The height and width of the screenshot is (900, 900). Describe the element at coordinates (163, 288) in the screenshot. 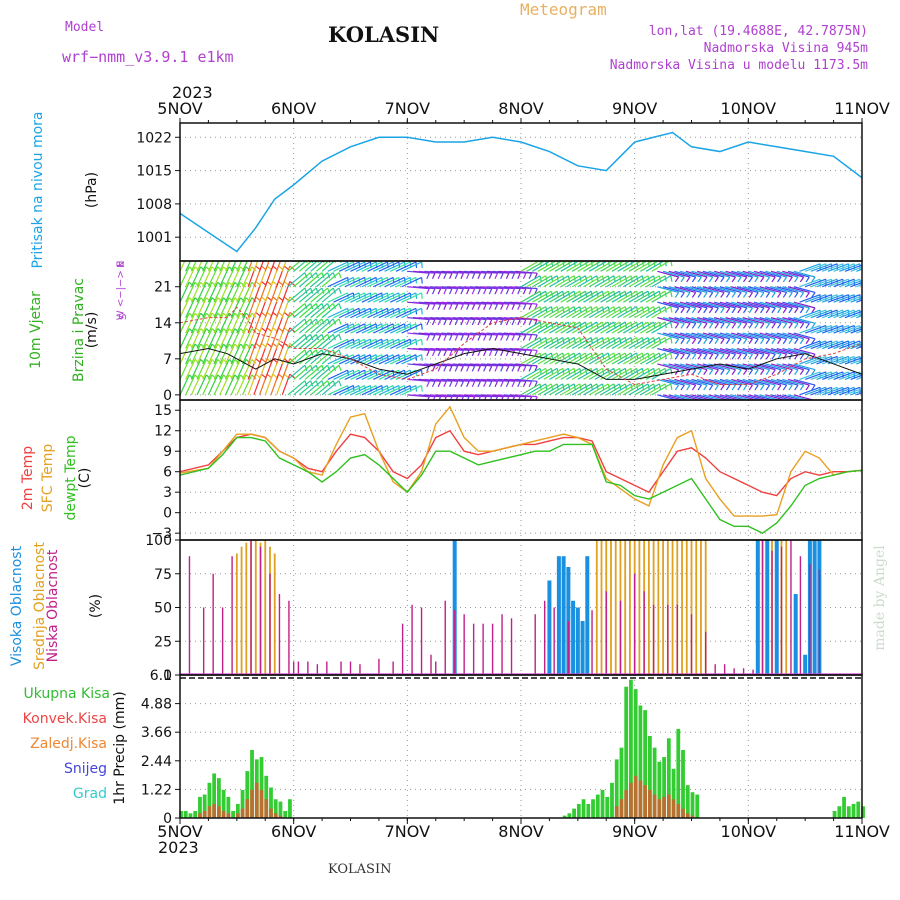

I see `y-tick-label: 21` at that location.